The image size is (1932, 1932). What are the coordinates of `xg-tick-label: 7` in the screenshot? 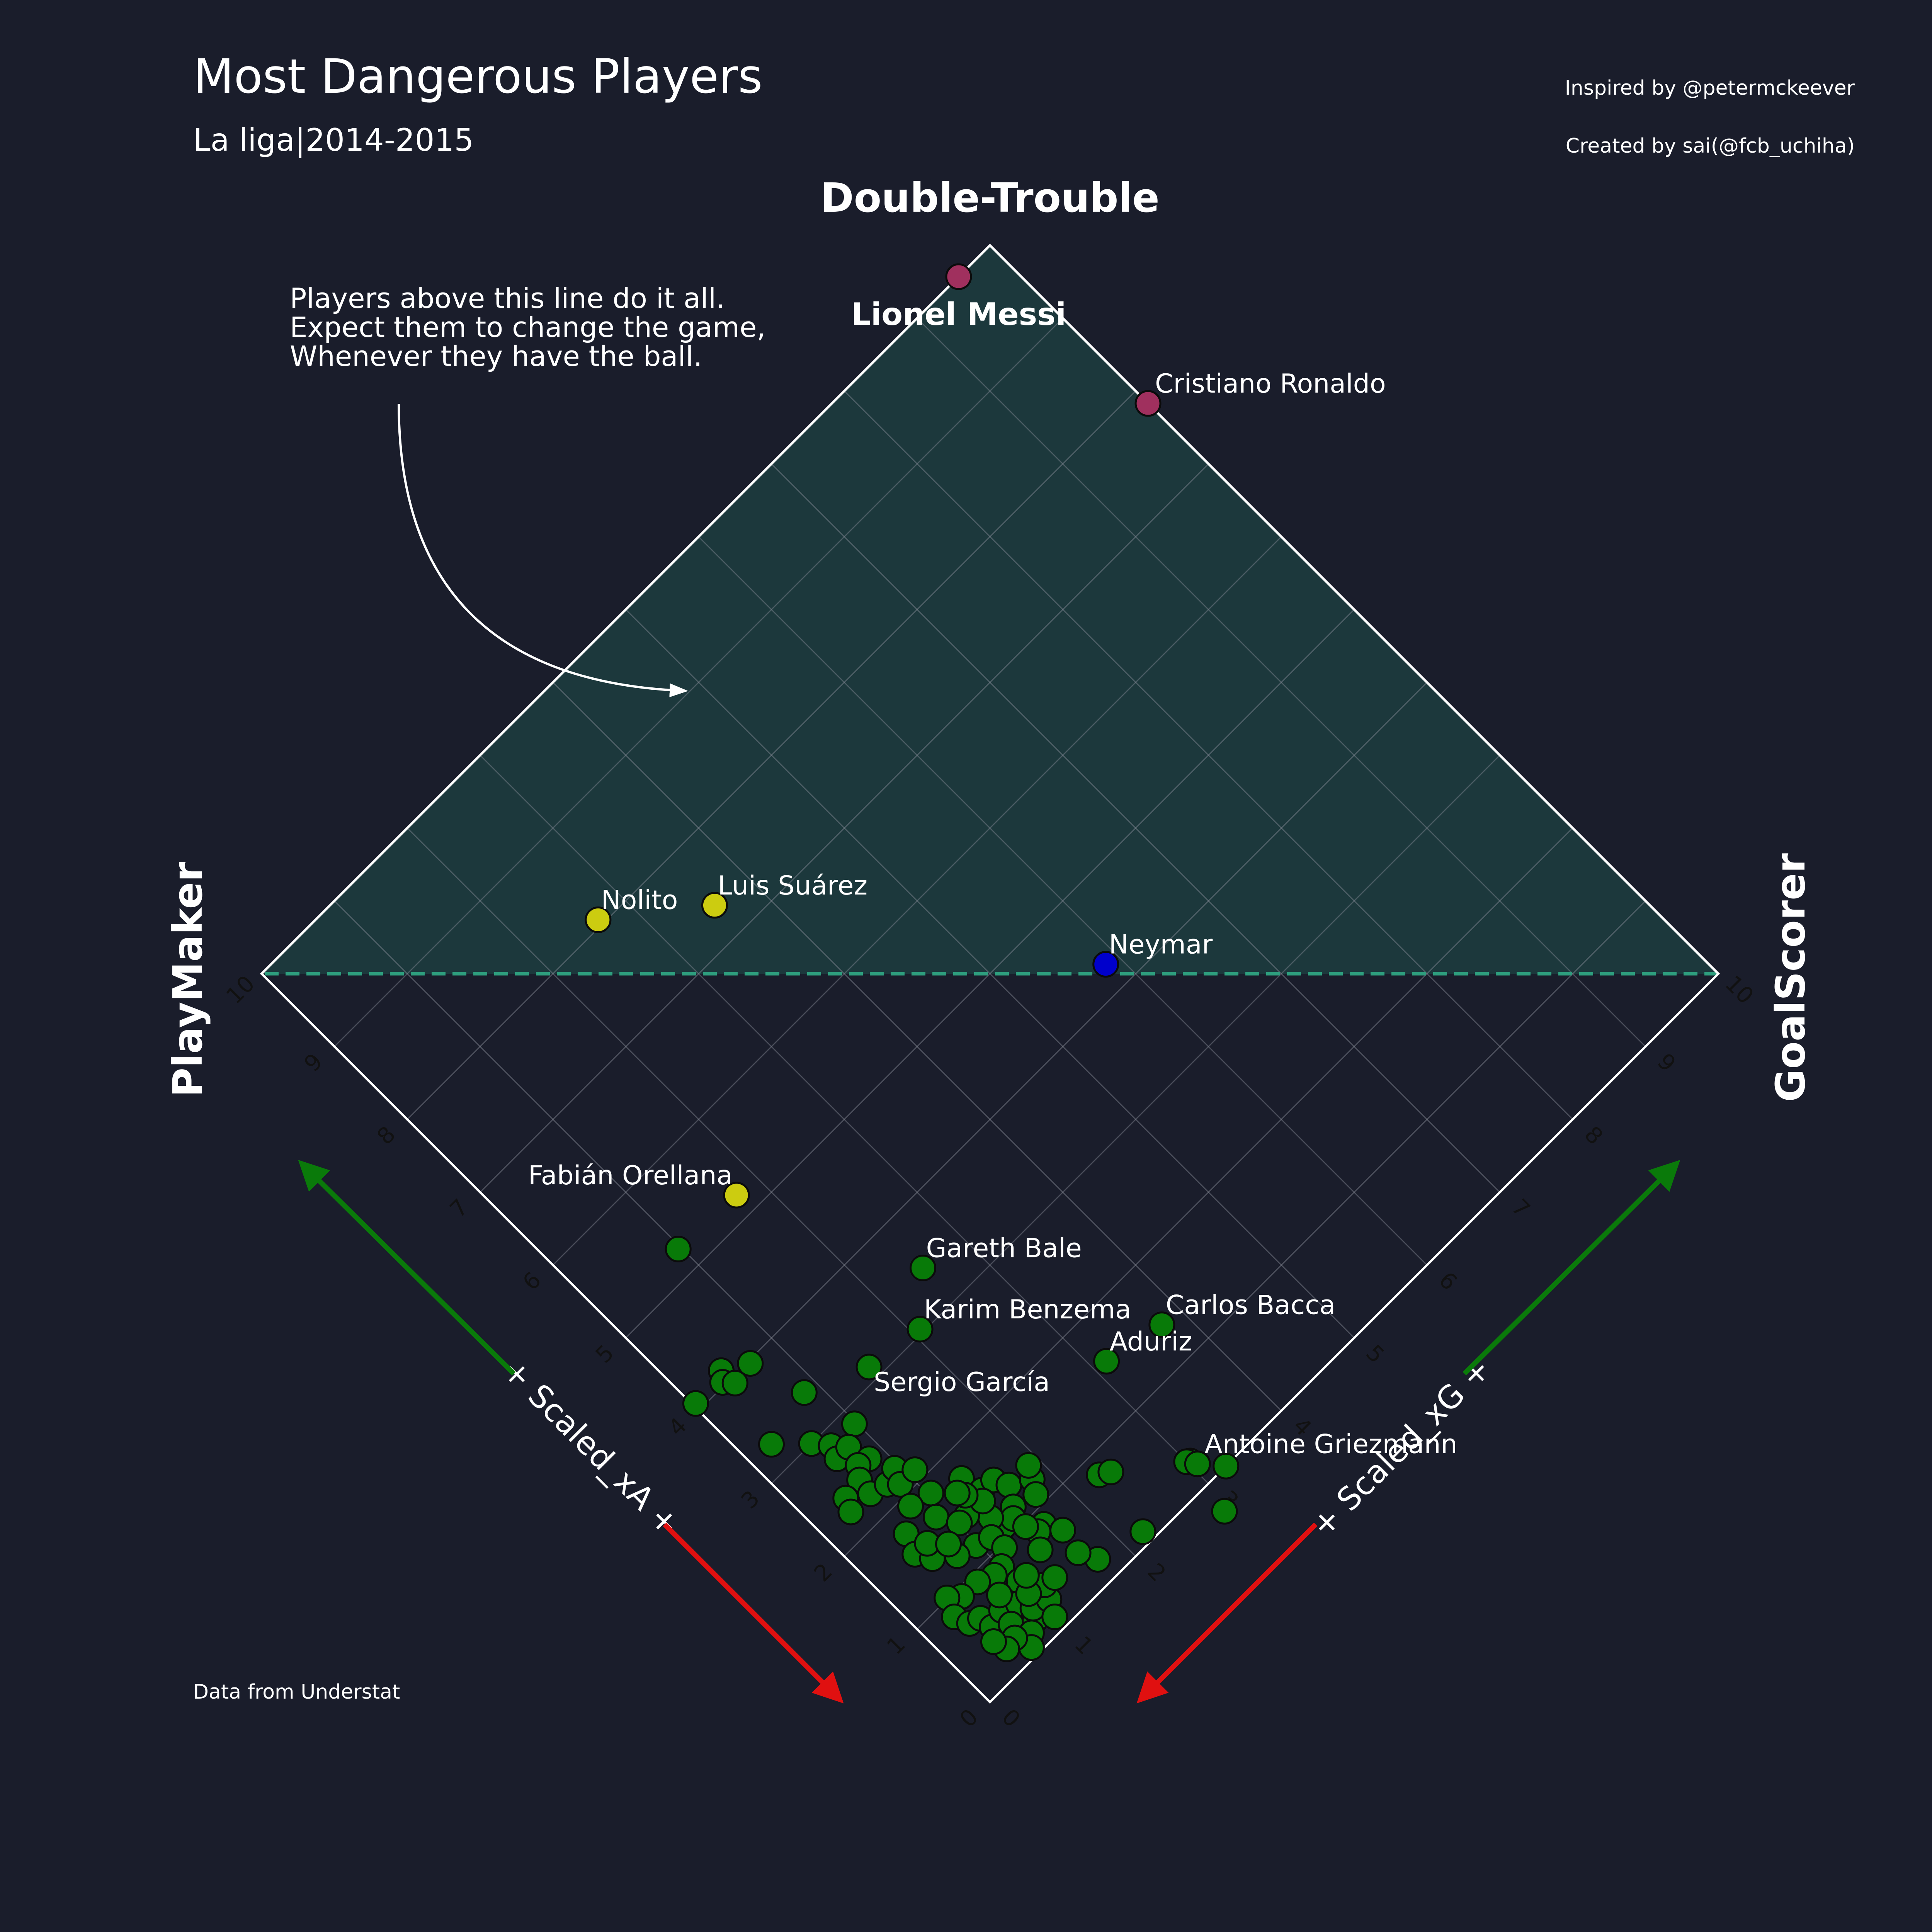 It's located at (1521, 1208).